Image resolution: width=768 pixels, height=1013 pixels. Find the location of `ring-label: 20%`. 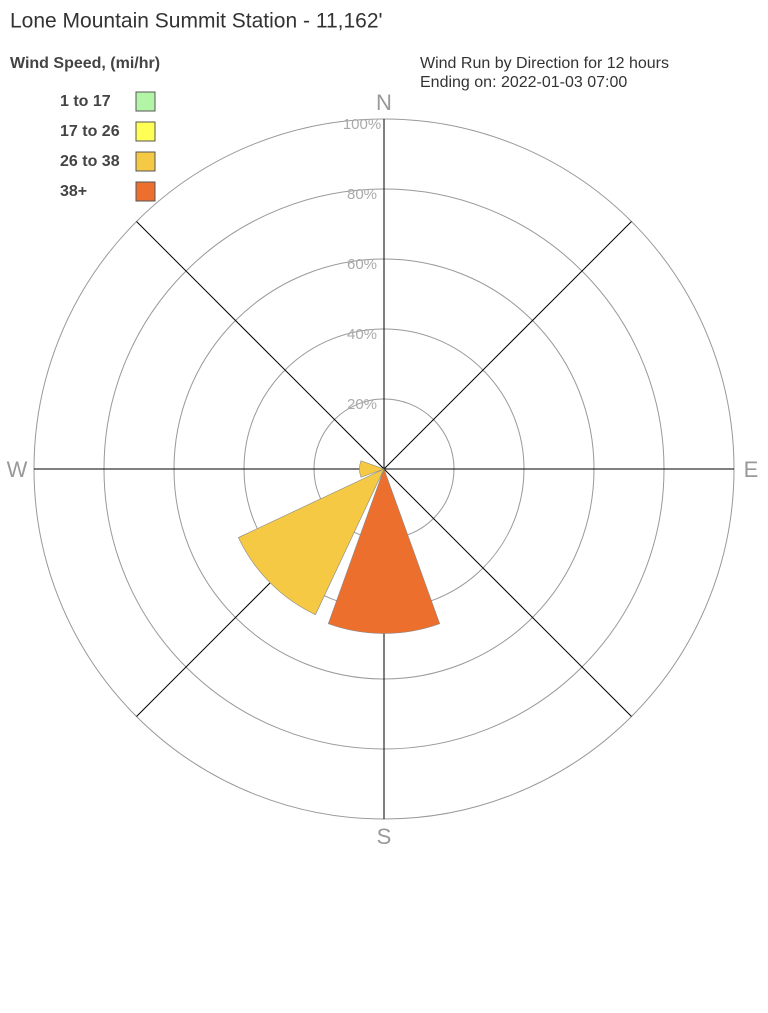

ring-label: 20% is located at coordinates (362, 404).